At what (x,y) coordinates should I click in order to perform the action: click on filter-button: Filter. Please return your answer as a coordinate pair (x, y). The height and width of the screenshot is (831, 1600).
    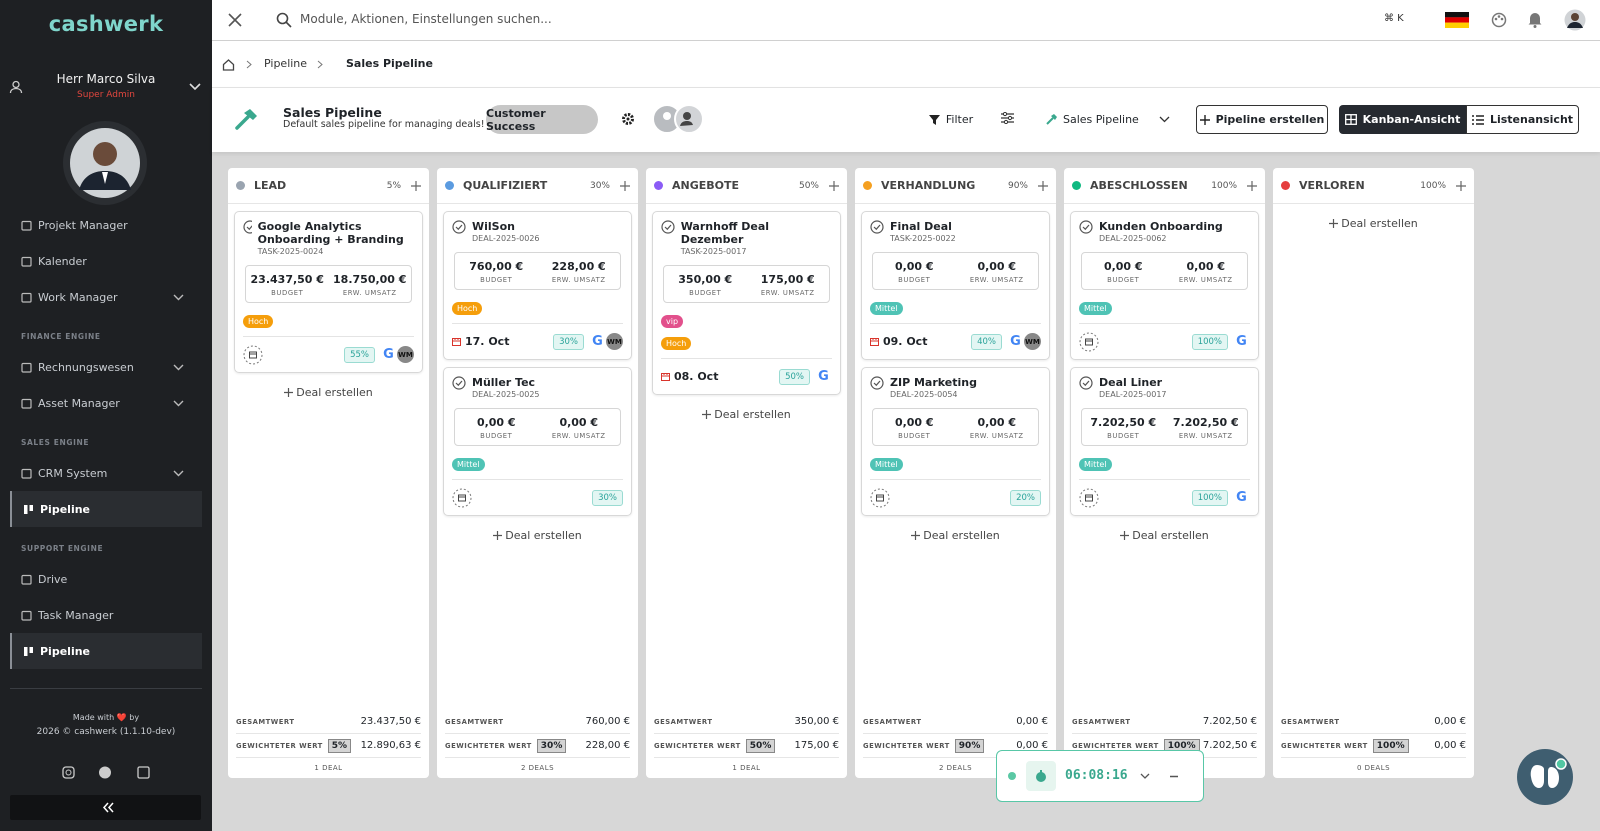
    Looking at the image, I should click on (951, 119).